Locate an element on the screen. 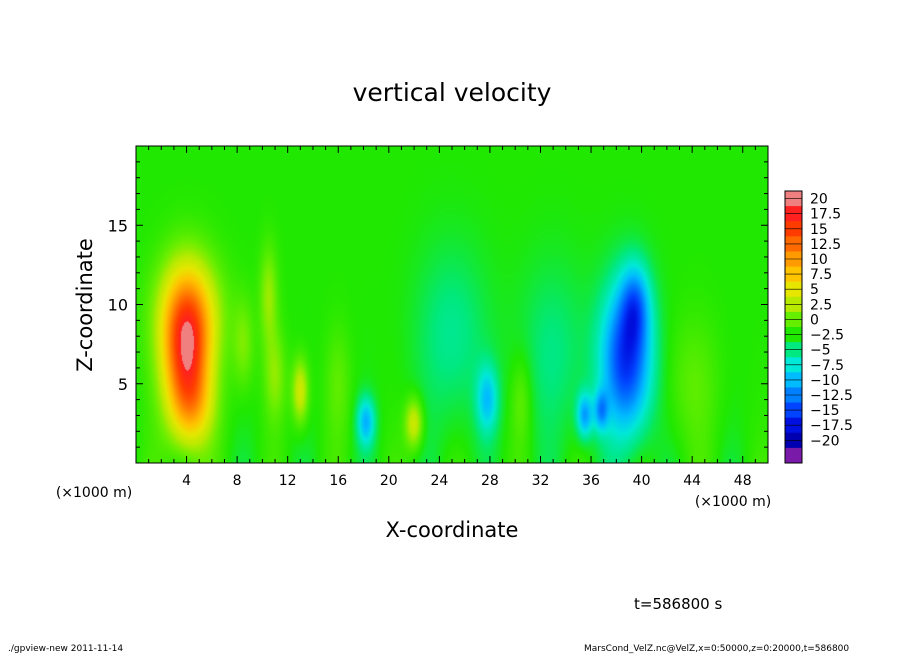  colorbar-label: 20 is located at coordinates (819, 200).